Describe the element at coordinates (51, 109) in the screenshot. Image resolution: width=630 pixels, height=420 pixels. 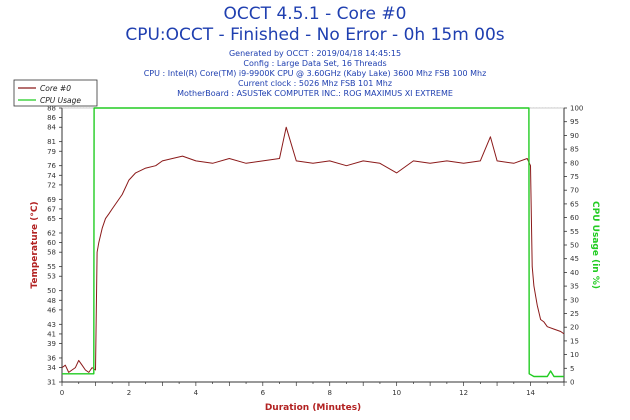
I see `left-tick-label: 88` at that location.